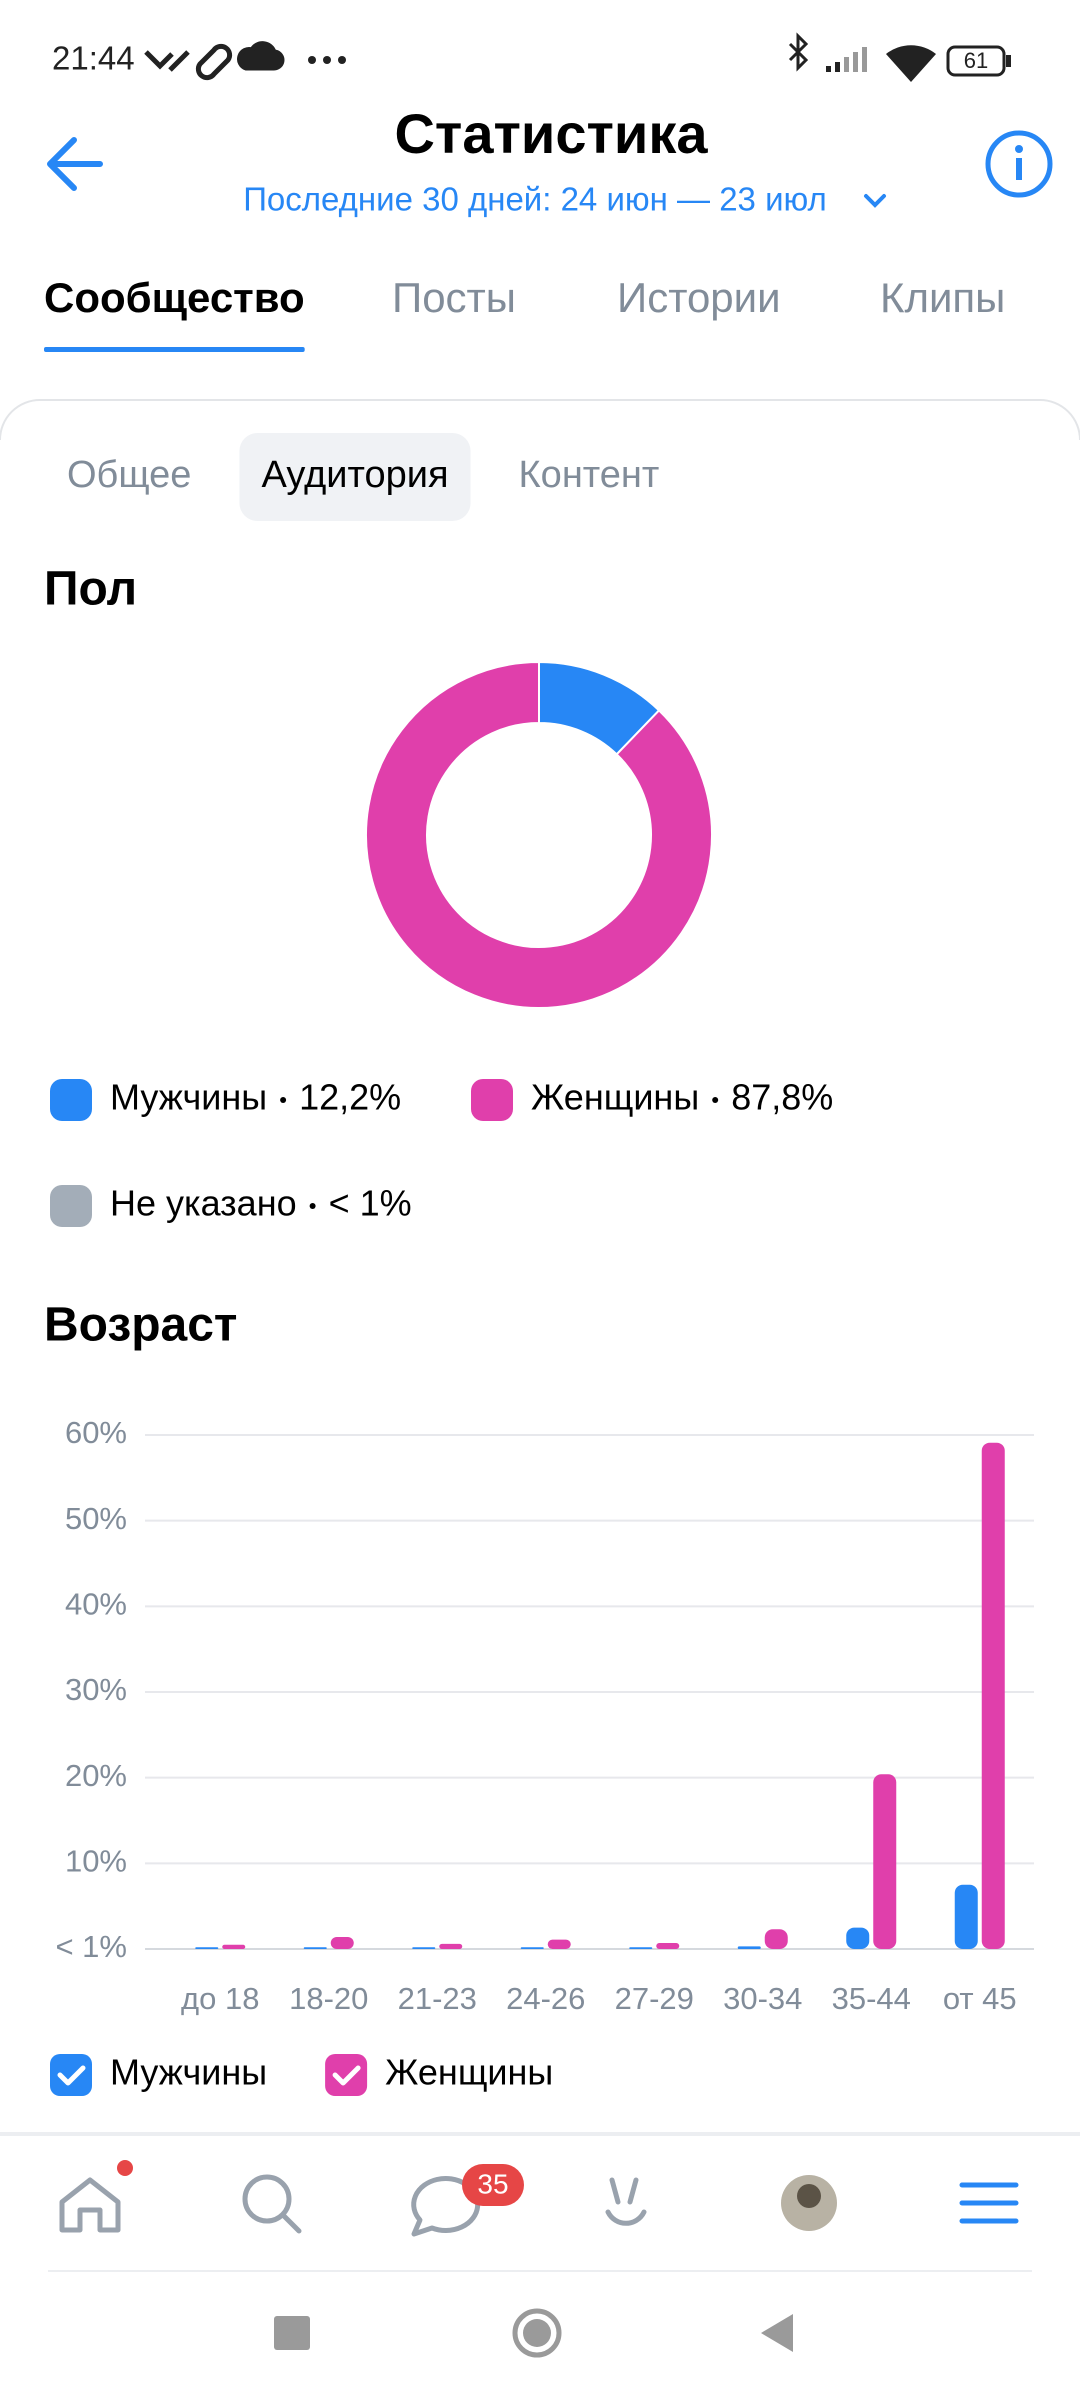 This screenshot has height=2400, width=1080. Describe the element at coordinates (292, 2333) in the screenshot. I see `system-recents` at that location.